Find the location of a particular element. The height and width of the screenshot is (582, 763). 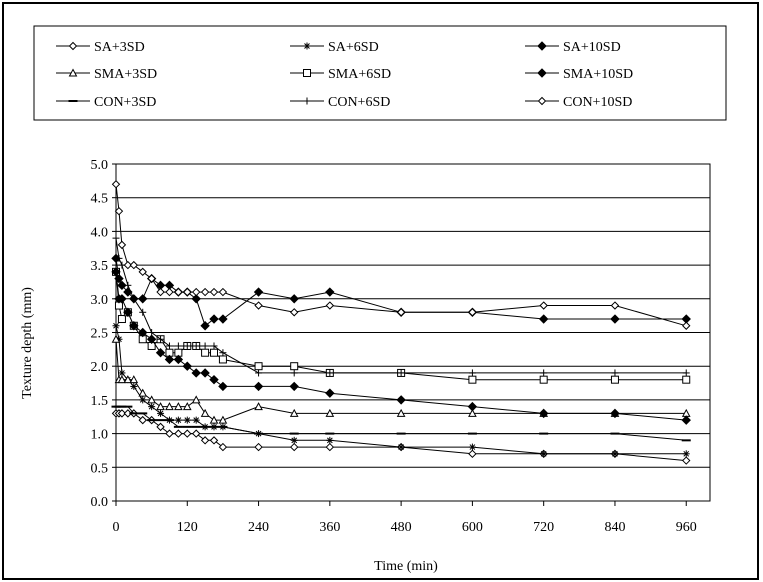

x-tick-label: 240 is located at coordinates (258, 527).